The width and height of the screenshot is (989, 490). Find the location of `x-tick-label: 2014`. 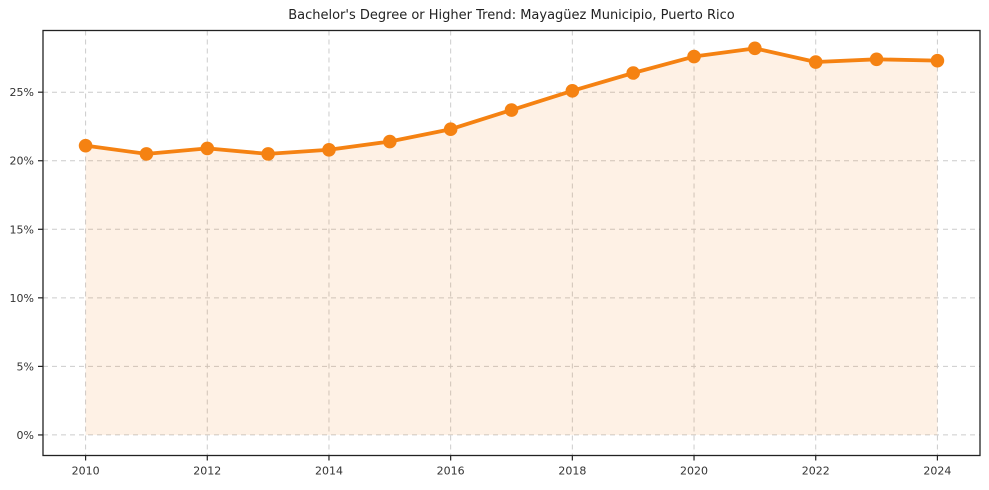

x-tick-label: 2014 is located at coordinates (329, 471).